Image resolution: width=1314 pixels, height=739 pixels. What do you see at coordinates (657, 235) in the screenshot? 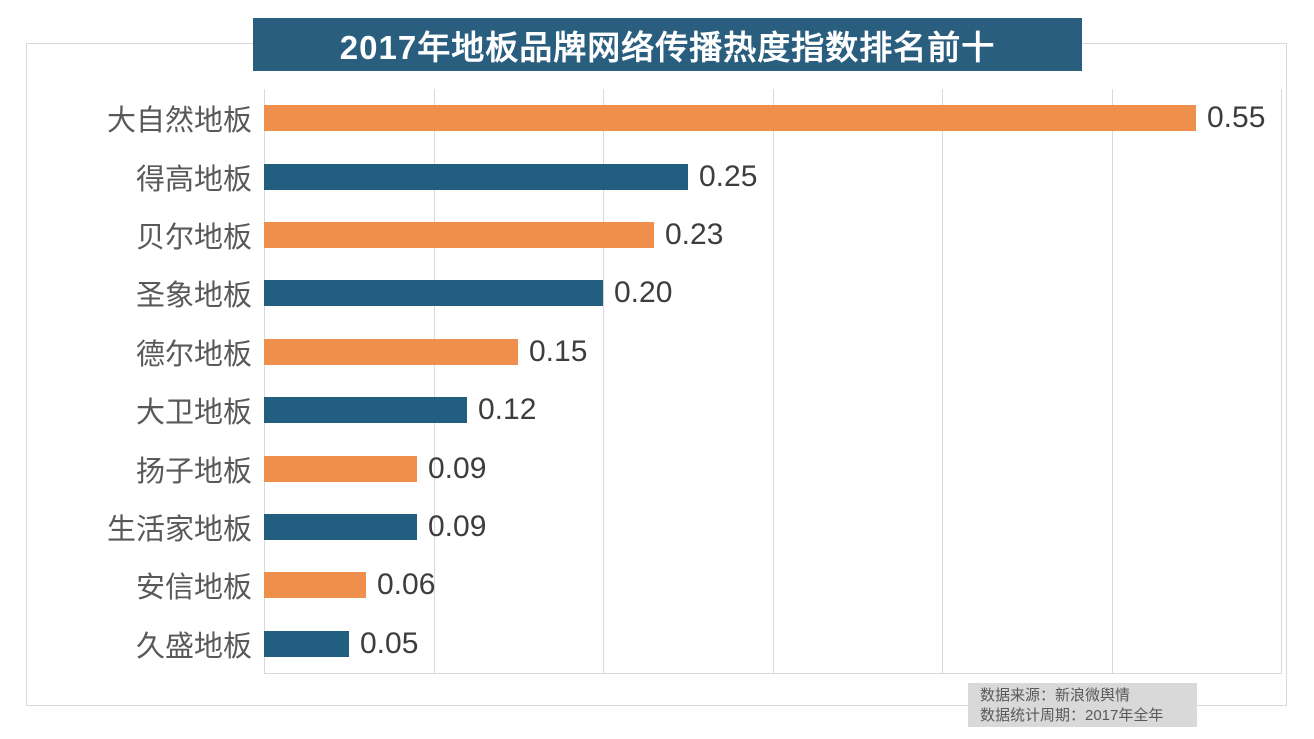
I see `bar-row: 贝尔地板 0.23` at bounding box center [657, 235].